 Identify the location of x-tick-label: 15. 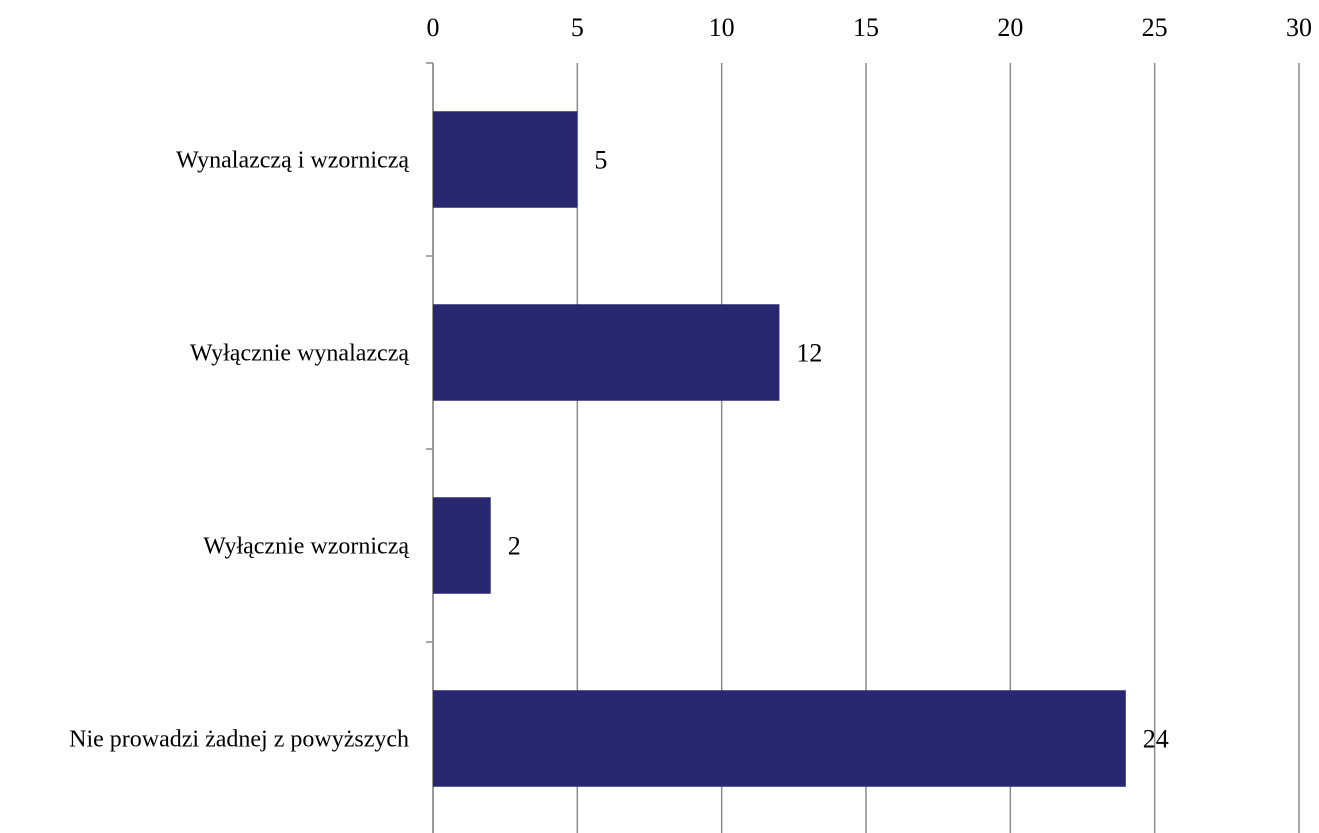
(866, 27).